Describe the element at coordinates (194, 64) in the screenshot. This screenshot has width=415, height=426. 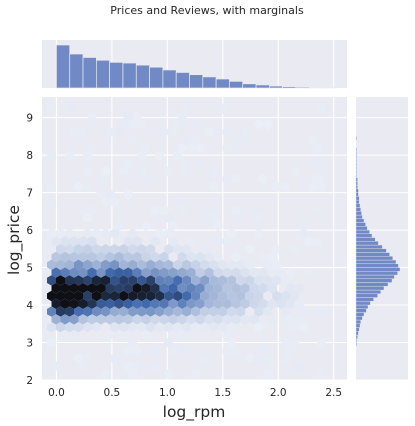
I see `marginal-x-histogram` at that location.